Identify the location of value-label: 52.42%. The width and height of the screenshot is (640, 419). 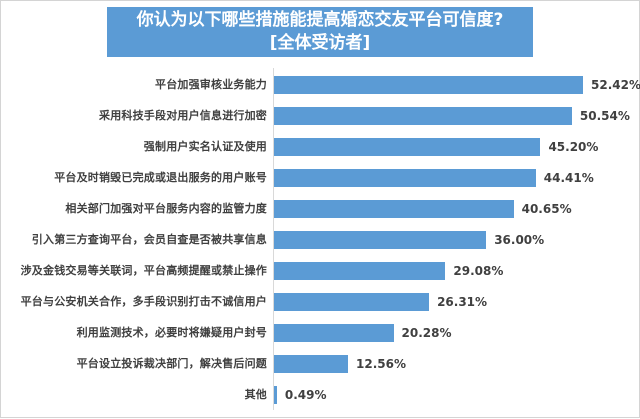
(615, 85).